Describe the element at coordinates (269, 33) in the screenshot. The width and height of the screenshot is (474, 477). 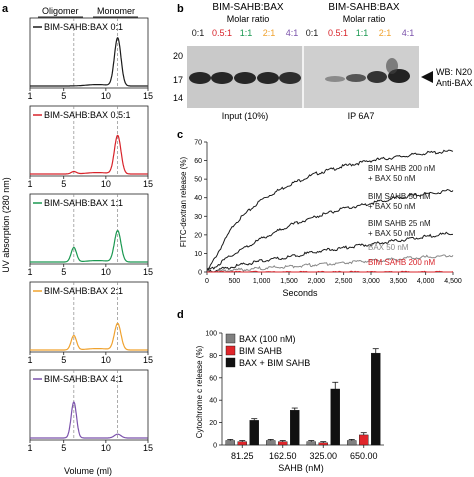
I see `ratio-label-input: 2:1` at that location.